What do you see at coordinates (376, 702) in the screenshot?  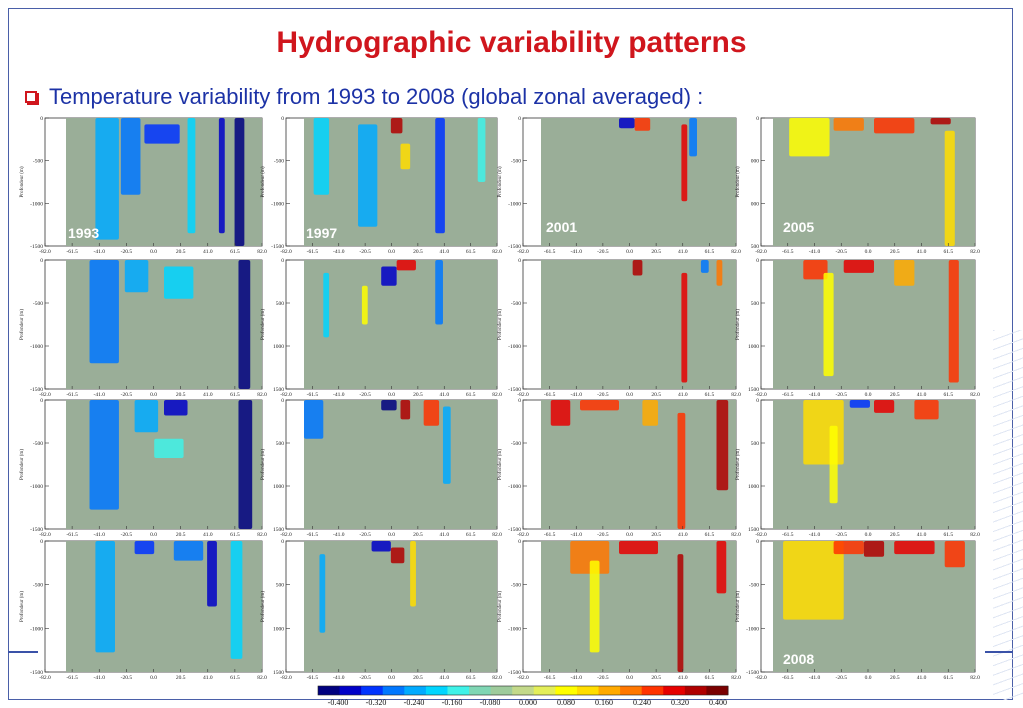 I see `colorbar-tick-label: -0.320` at bounding box center [376, 702].